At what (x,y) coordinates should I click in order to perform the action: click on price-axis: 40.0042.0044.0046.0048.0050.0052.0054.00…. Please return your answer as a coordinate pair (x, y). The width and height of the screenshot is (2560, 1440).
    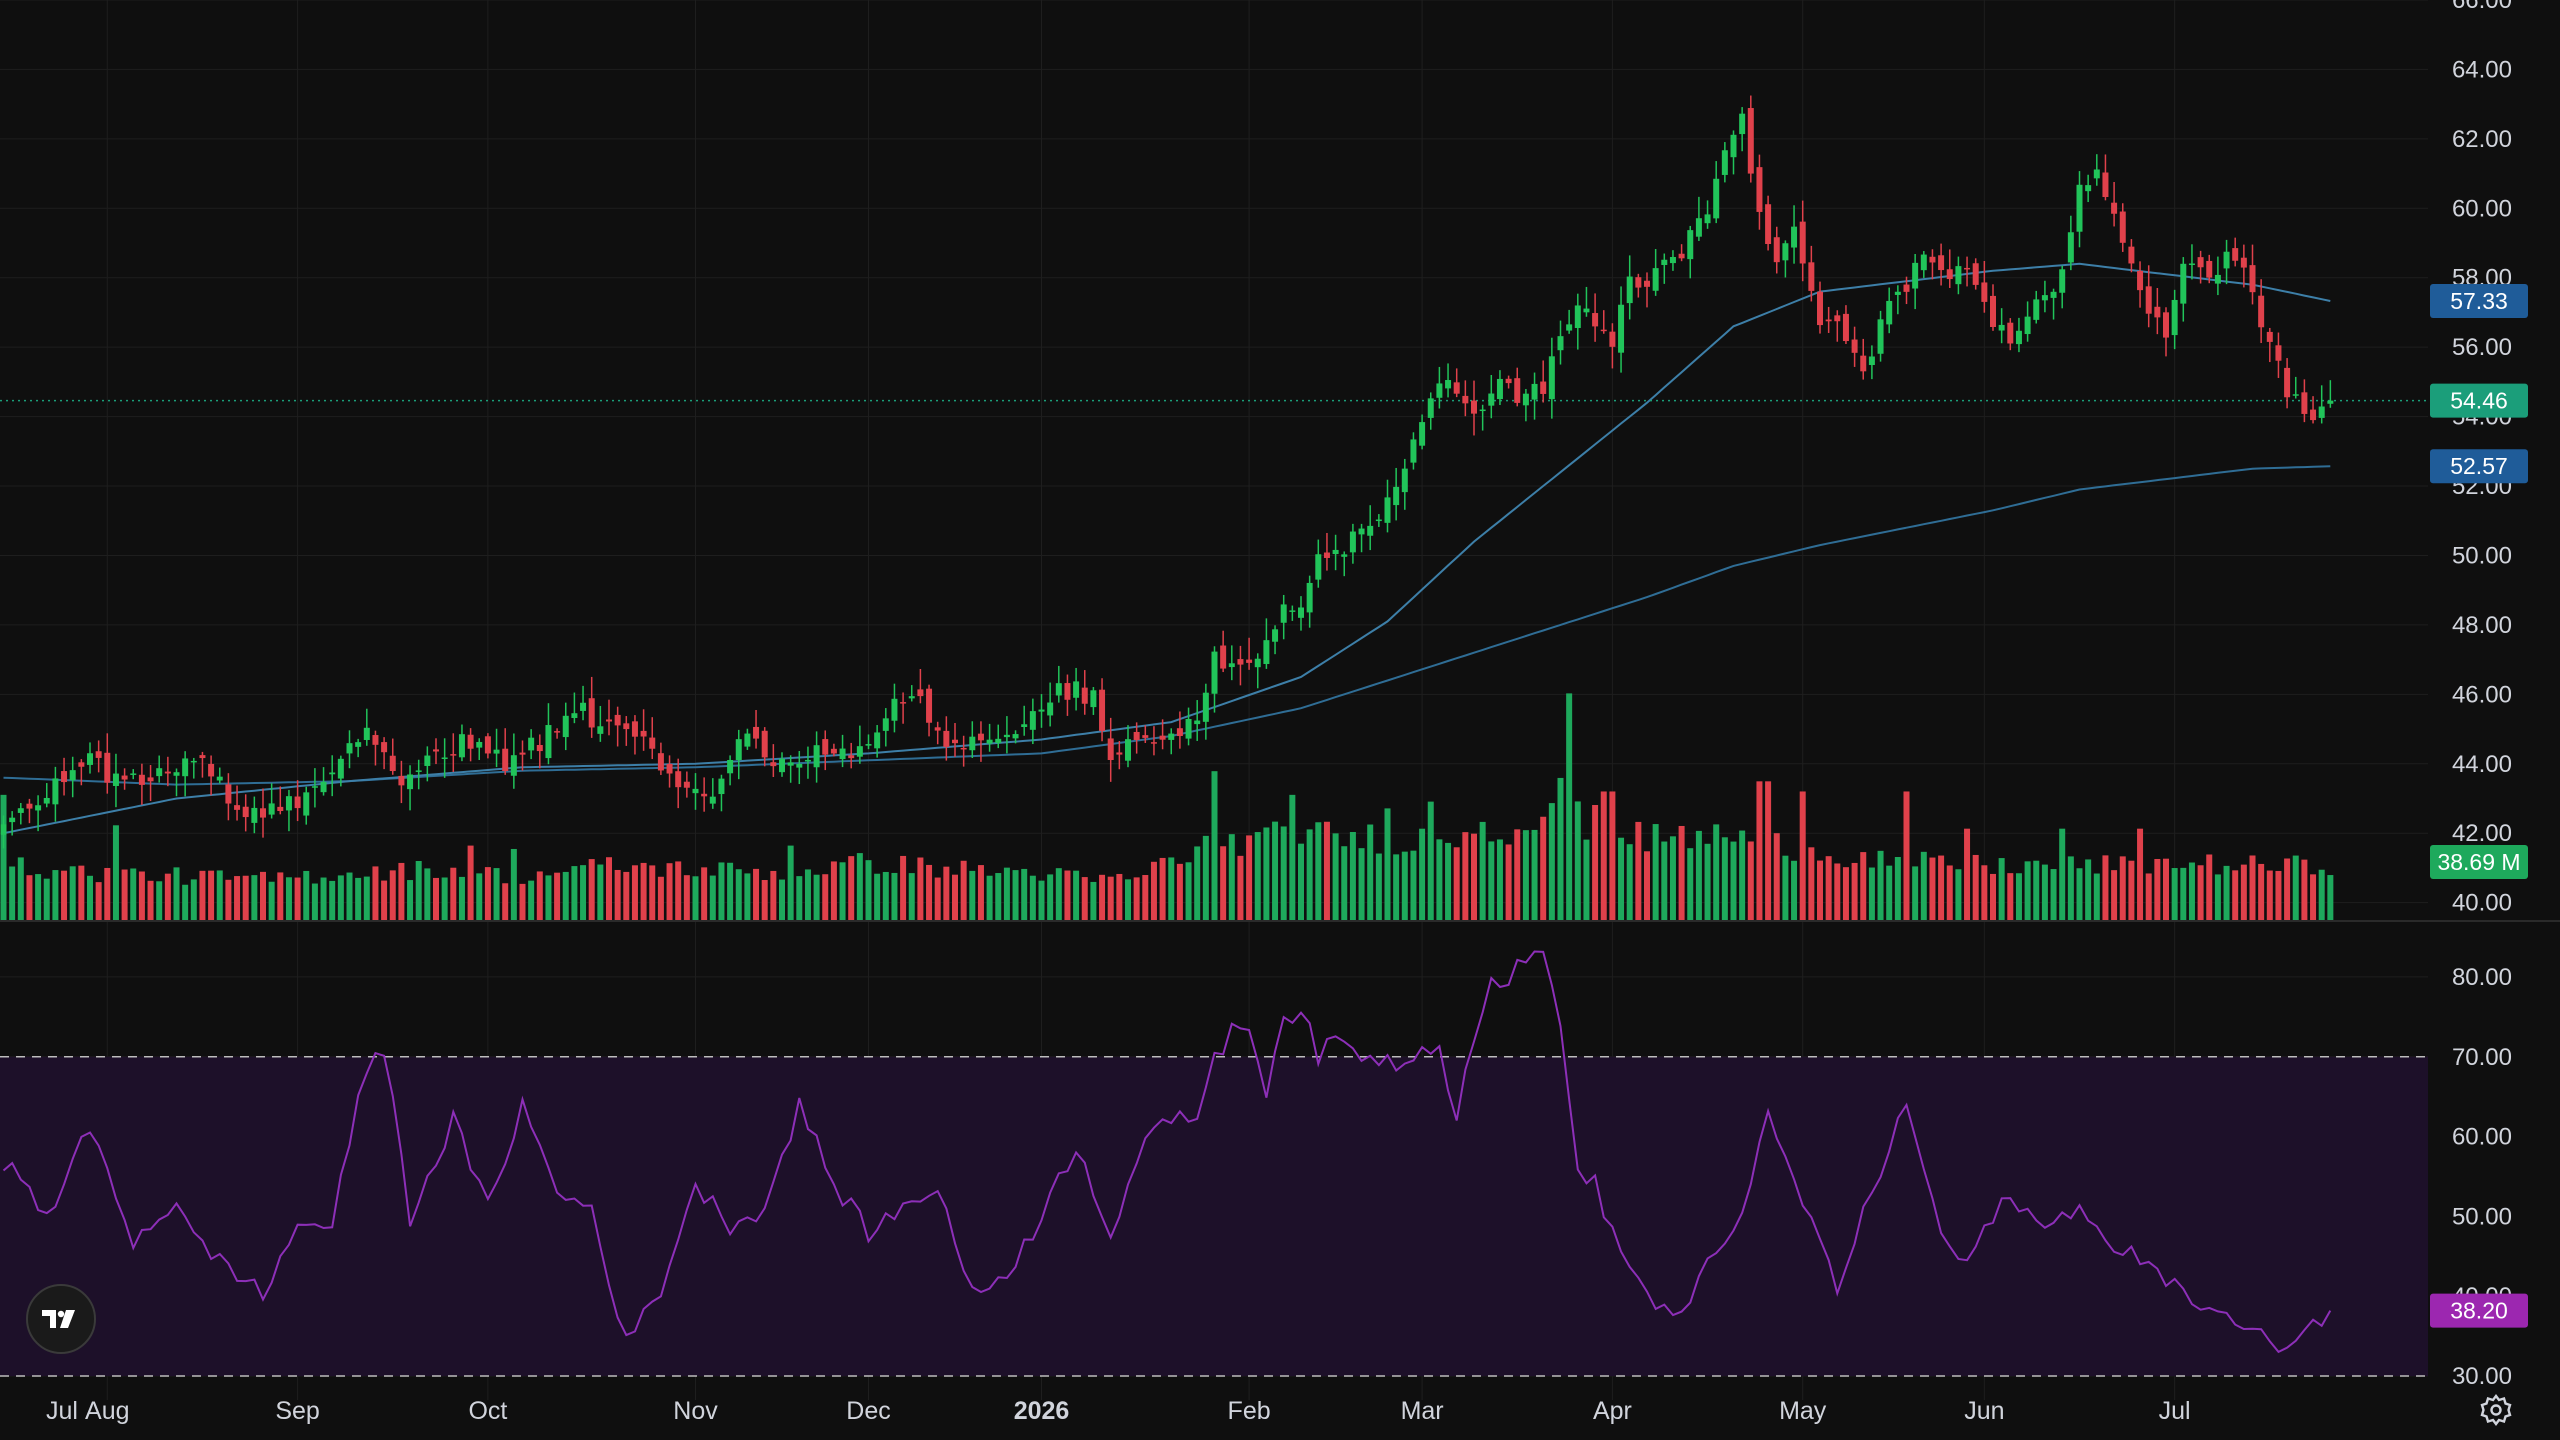
    Looking at the image, I should click on (2482, 458).